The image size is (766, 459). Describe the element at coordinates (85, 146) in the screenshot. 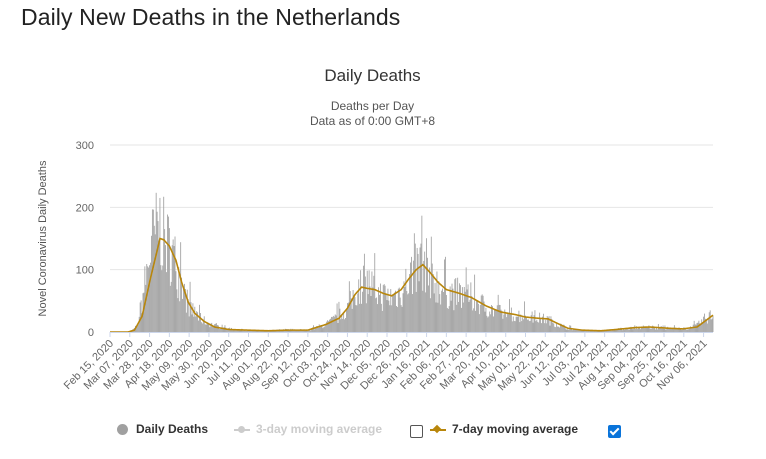

I see `y-tick-label: 300` at that location.